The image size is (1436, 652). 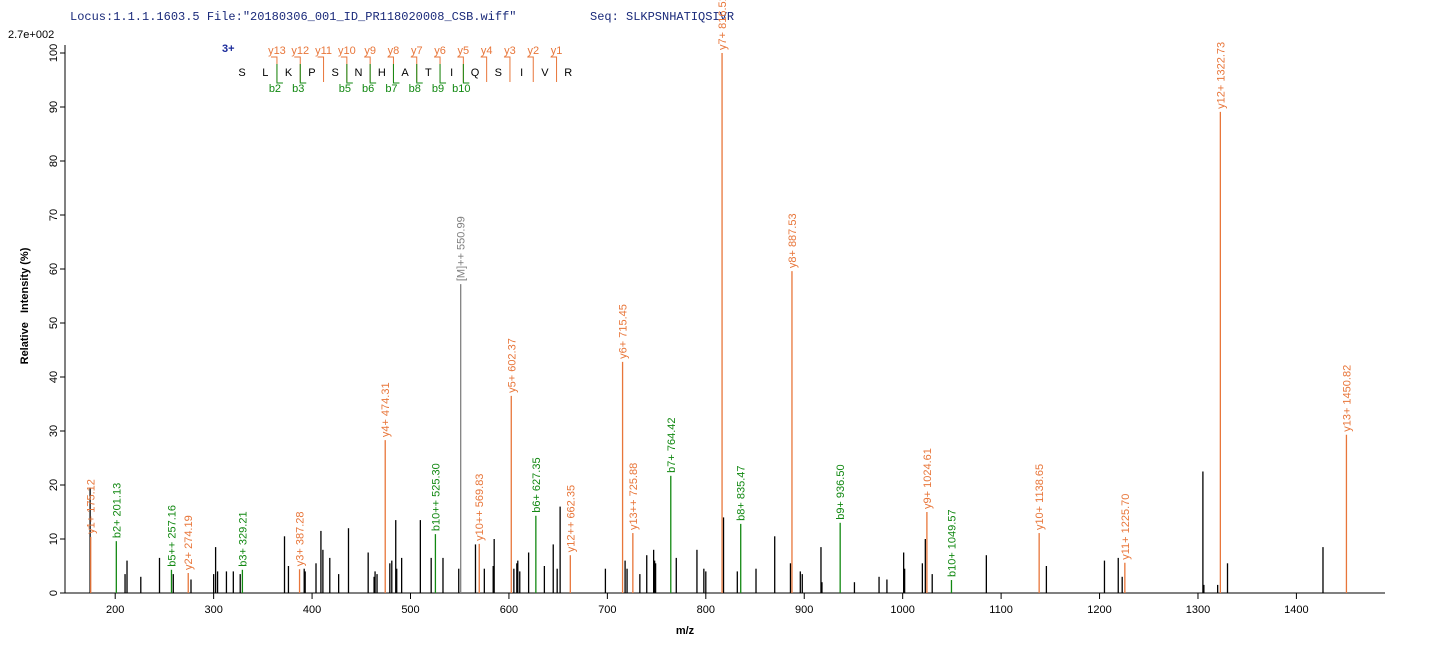 What do you see at coordinates (662, 17) in the screenshot?
I see `chart-subtitle: Seq: SLKPSNHATIQSIVR` at bounding box center [662, 17].